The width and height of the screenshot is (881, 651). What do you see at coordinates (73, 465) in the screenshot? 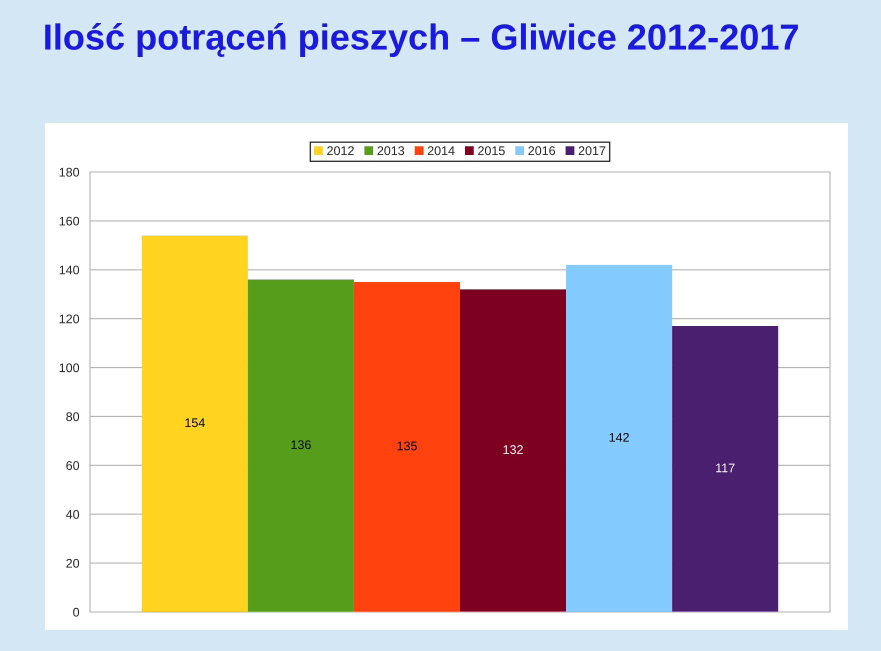
I see `y-tick-label: 60` at bounding box center [73, 465].